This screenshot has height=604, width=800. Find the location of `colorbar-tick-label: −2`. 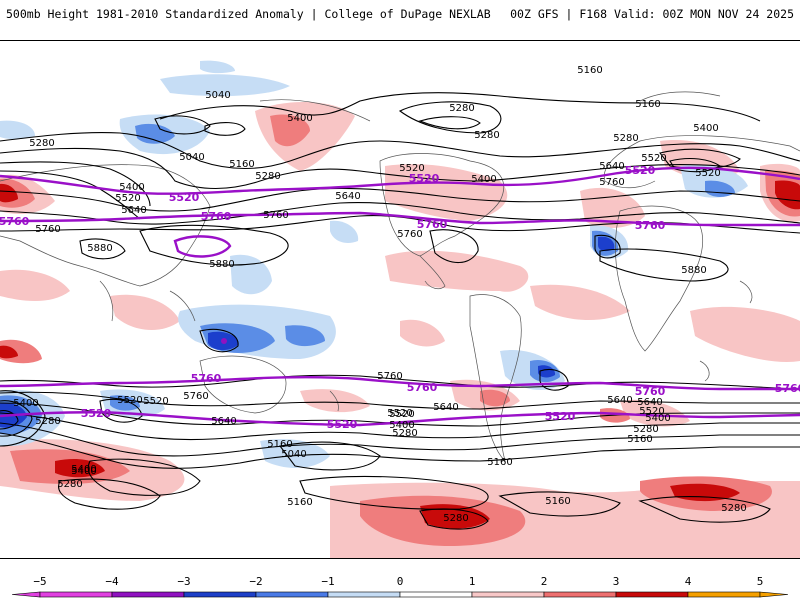

colorbar-tick-label: −2 is located at coordinates (255, 581).